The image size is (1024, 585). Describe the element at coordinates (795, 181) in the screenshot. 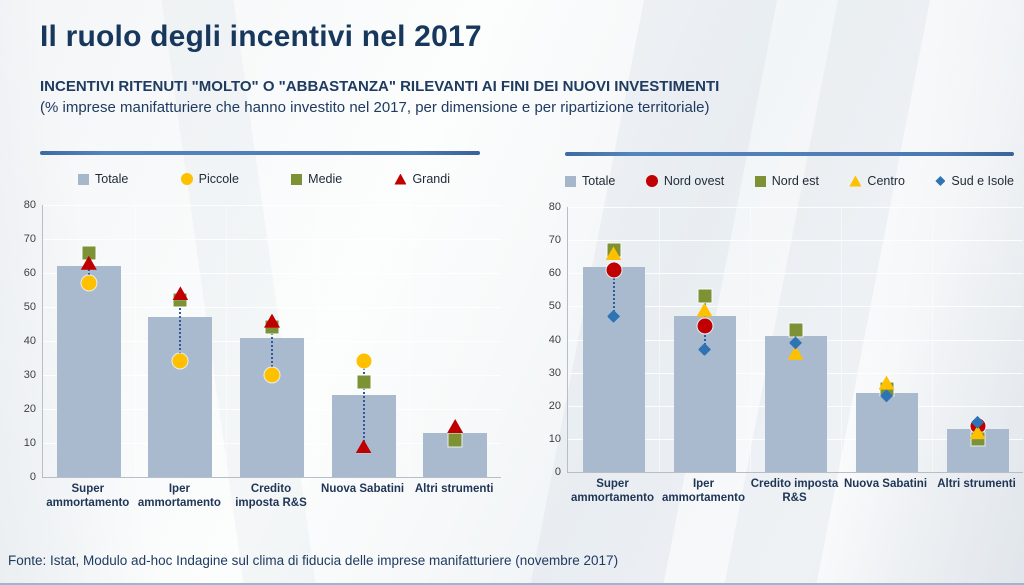

I see `legend-label: Nord est` at that location.